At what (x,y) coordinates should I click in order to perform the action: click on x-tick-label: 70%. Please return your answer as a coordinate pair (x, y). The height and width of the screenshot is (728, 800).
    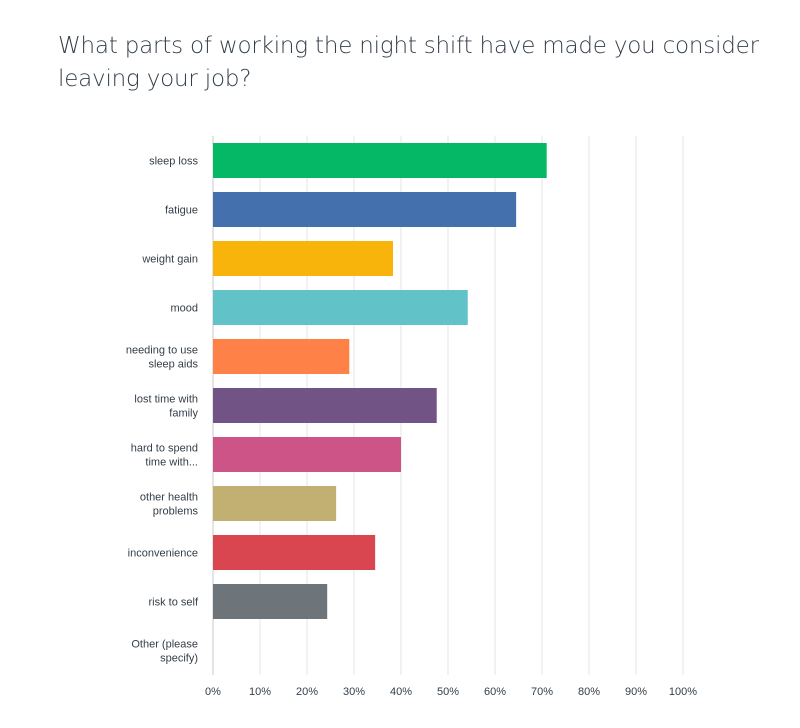
    Looking at the image, I should click on (542, 692).